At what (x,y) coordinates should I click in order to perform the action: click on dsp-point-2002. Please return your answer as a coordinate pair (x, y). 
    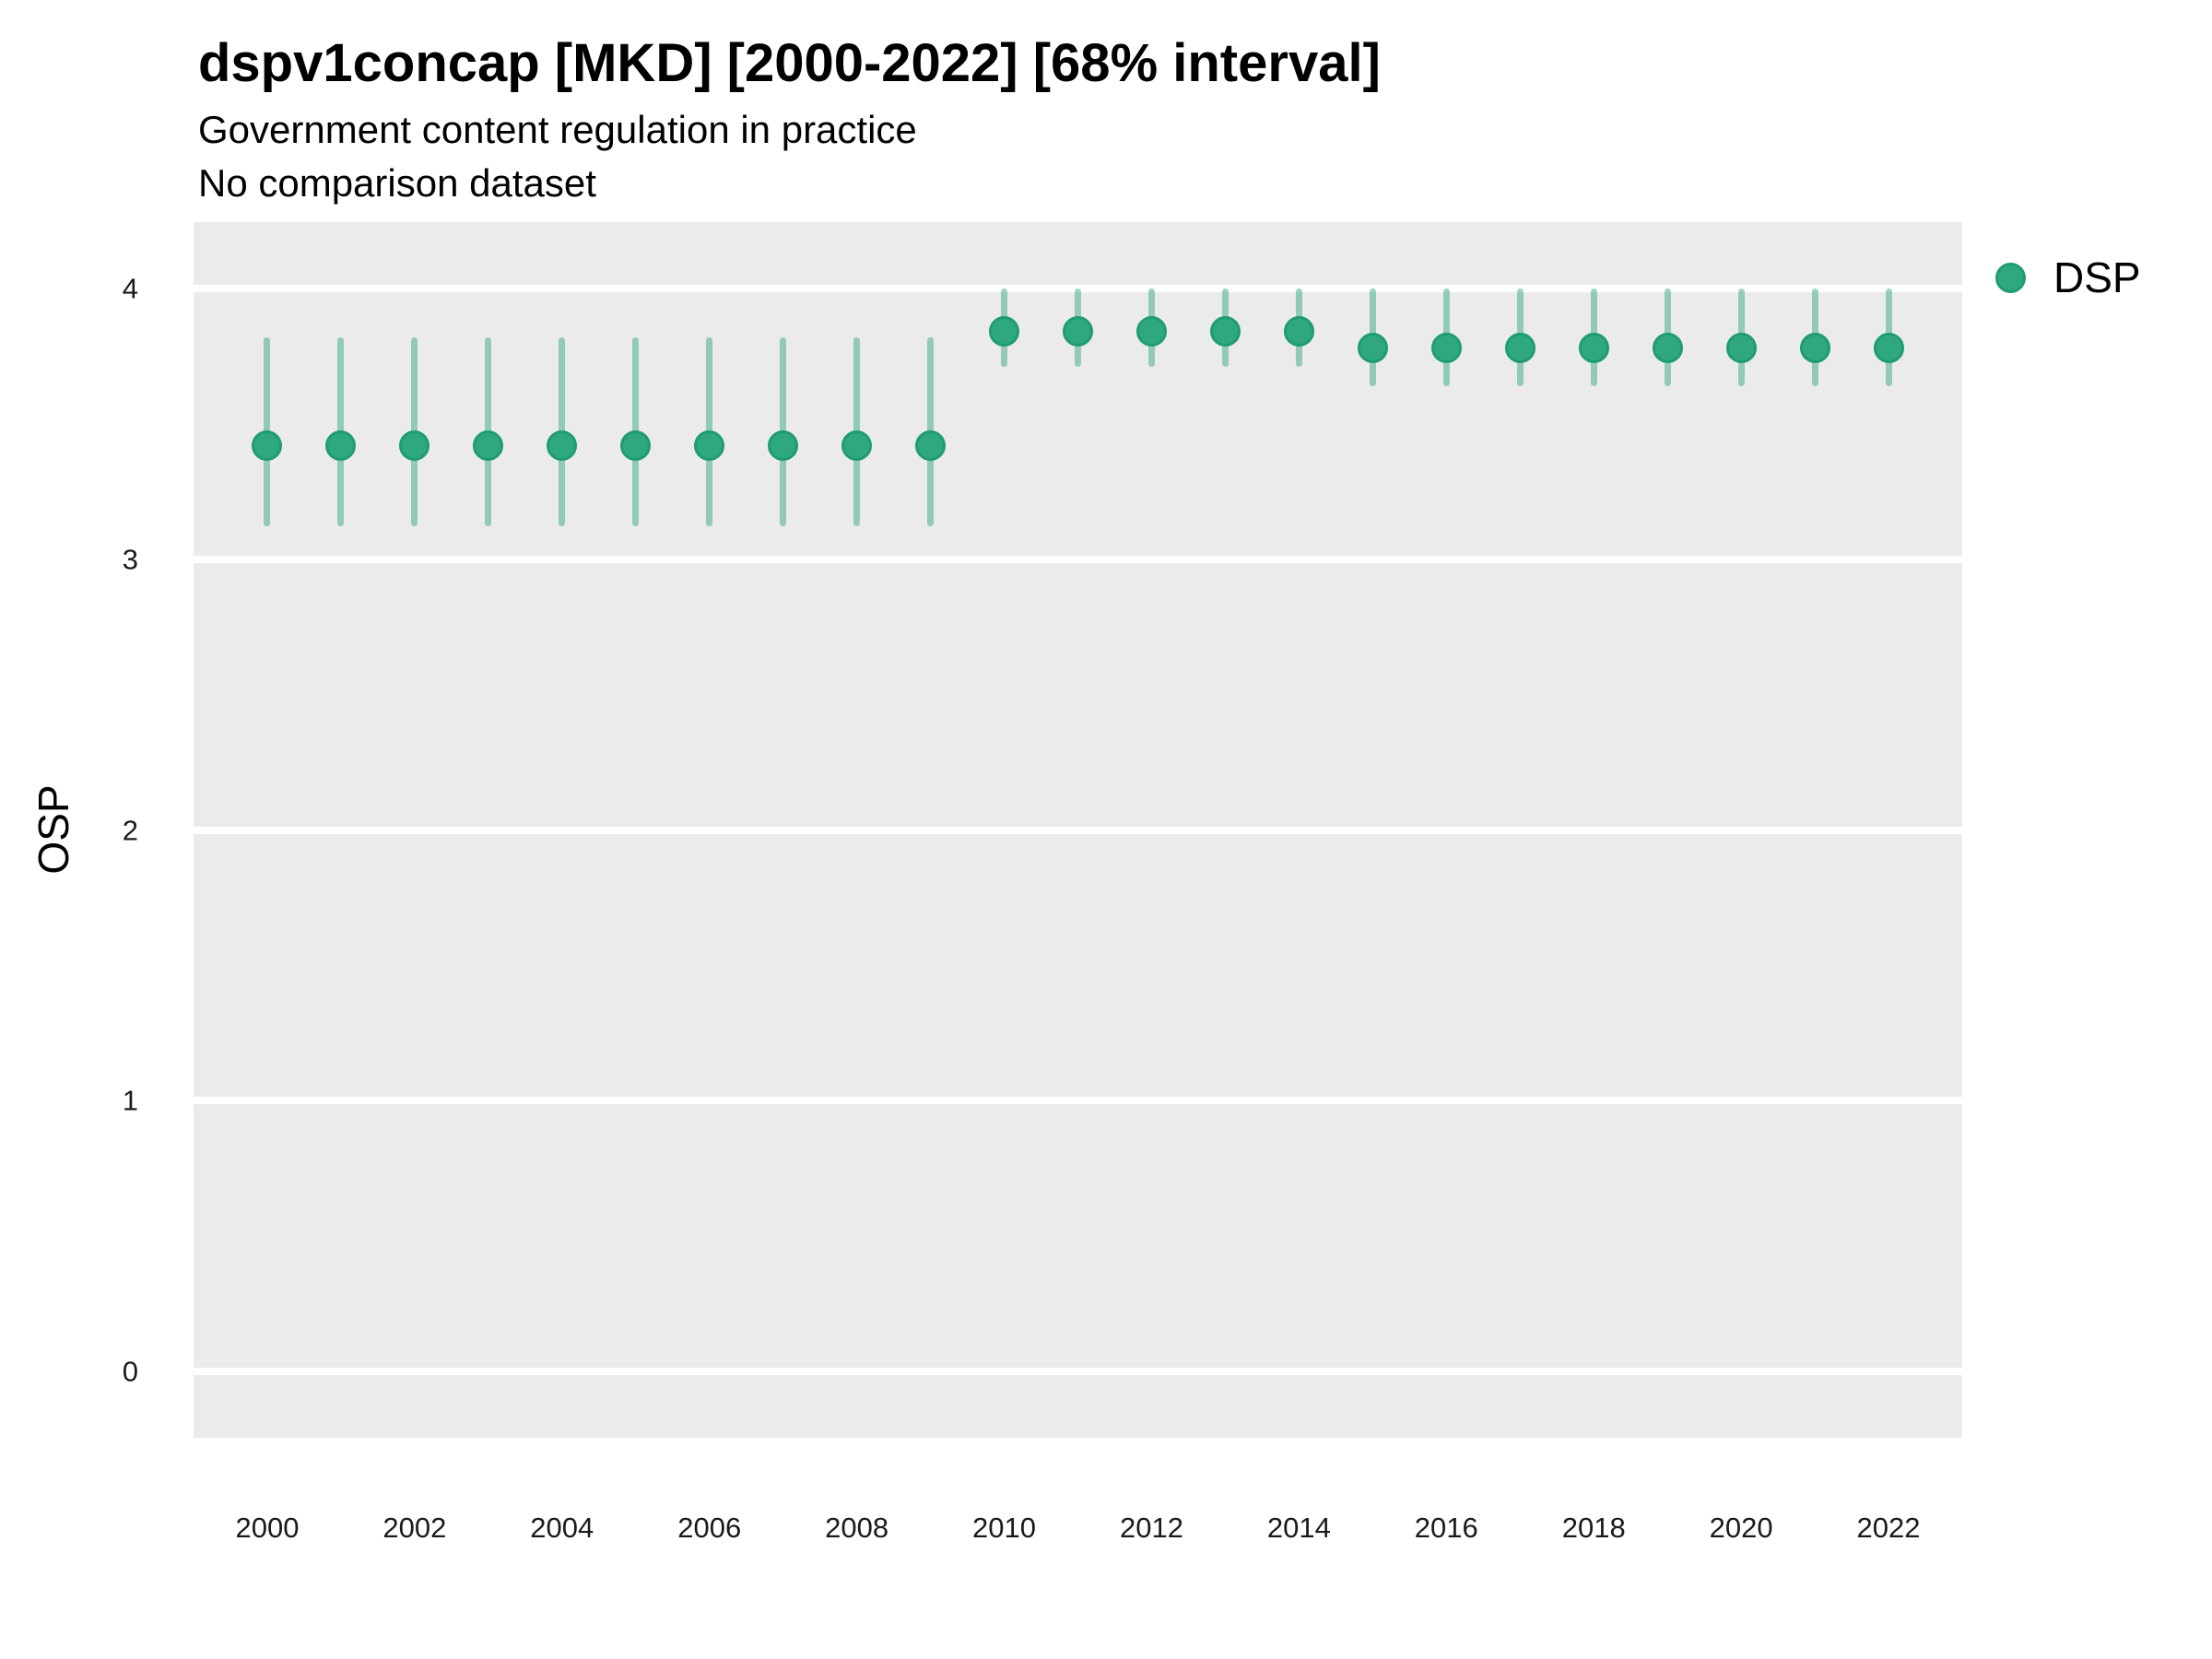
    Looking at the image, I should click on (414, 445).